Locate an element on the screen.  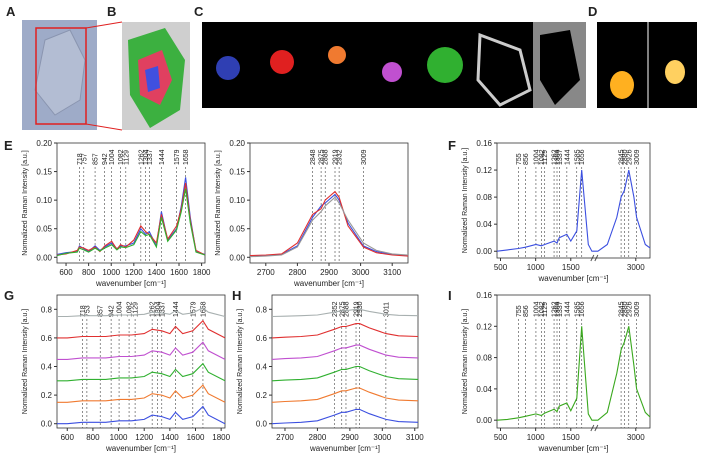
x-tick-label: 1800 is located at coordinates (221, 437).